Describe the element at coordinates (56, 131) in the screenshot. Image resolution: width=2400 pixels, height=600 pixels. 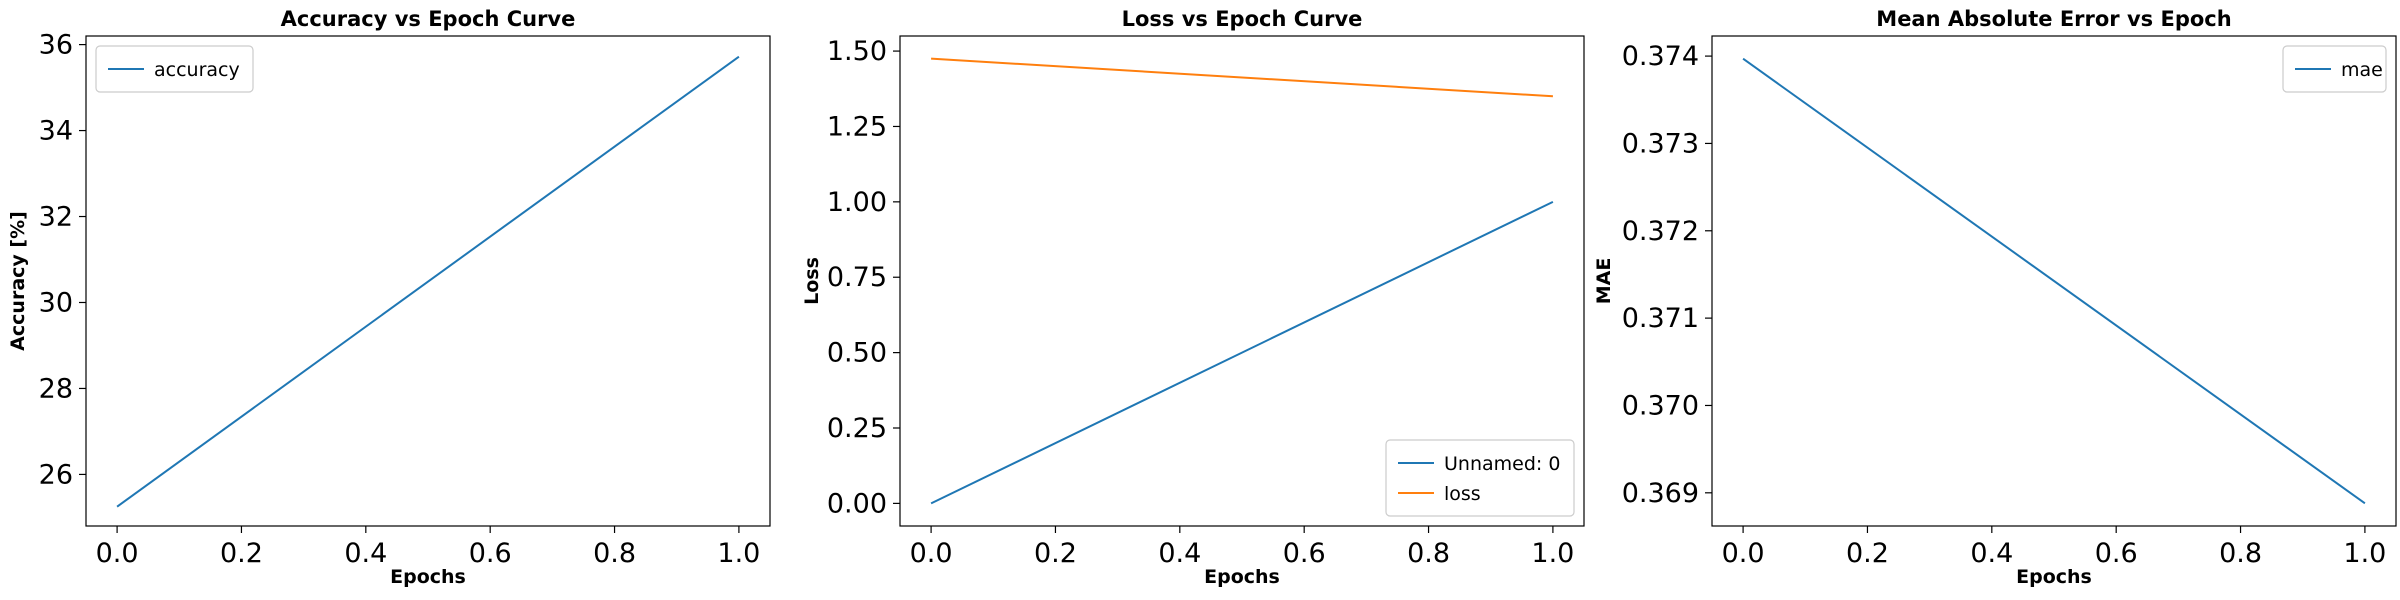
I see `y-tick-label: 34` at that location.